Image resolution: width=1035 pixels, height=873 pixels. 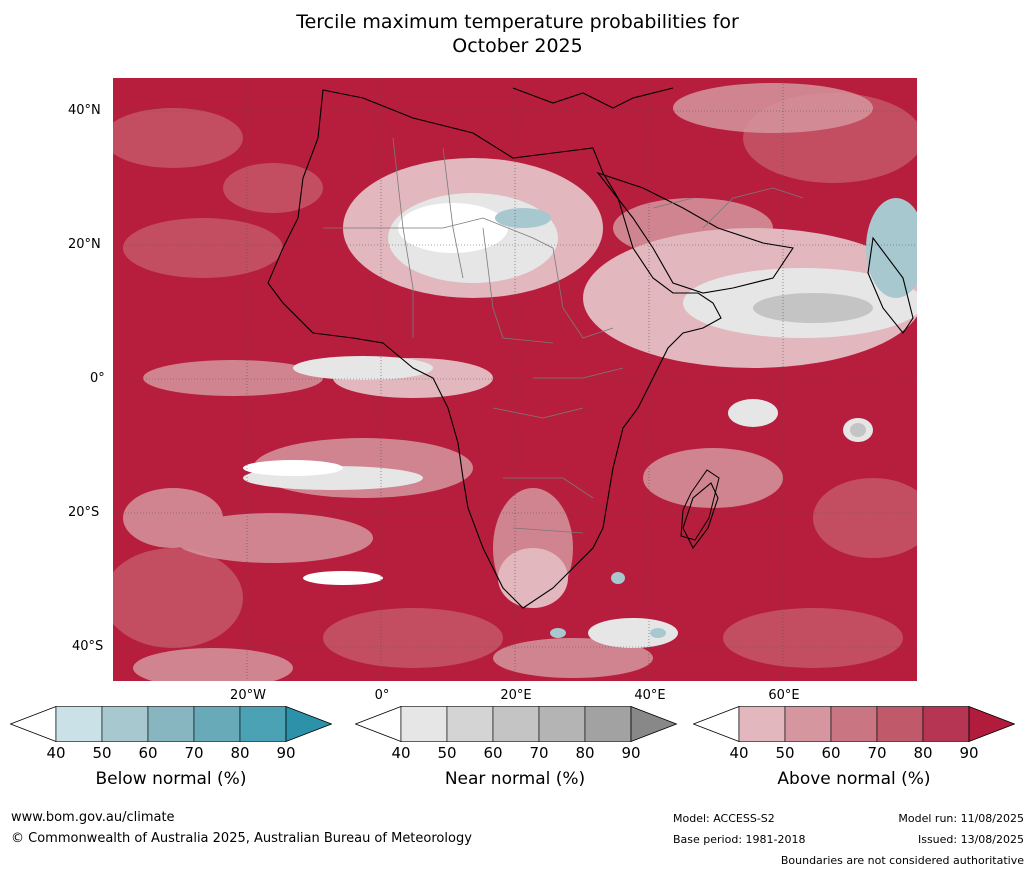 What do you see at coordinates (171, 779) in the screenshot?
I see `below-normal-label: Below normal (%)` at bounding box center [171, 779].